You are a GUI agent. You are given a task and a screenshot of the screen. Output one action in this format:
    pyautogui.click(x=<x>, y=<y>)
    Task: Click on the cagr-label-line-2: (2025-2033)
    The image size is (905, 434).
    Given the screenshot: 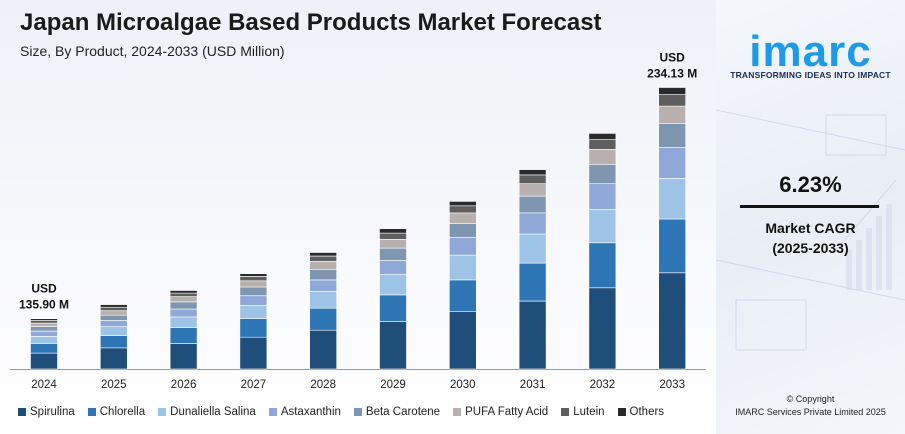 What is the action you would take?
    pyautogui.click(x=810, y=248)
    